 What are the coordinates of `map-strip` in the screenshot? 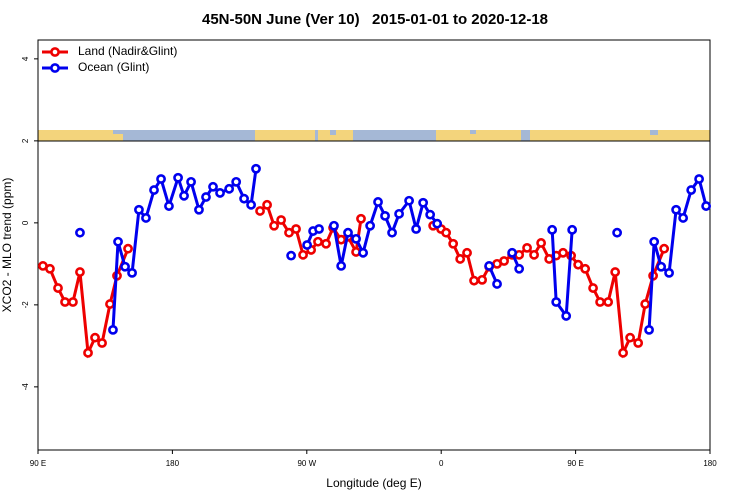 It's located at (374, 135).